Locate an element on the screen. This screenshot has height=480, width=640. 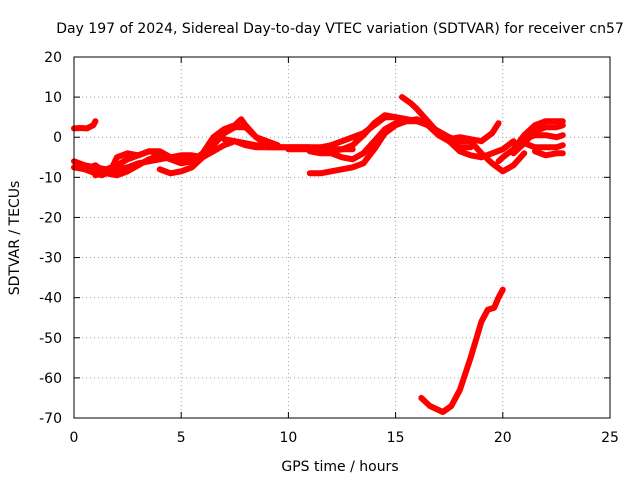
x-tick-label: 5 is located at coordinates (181, 438).